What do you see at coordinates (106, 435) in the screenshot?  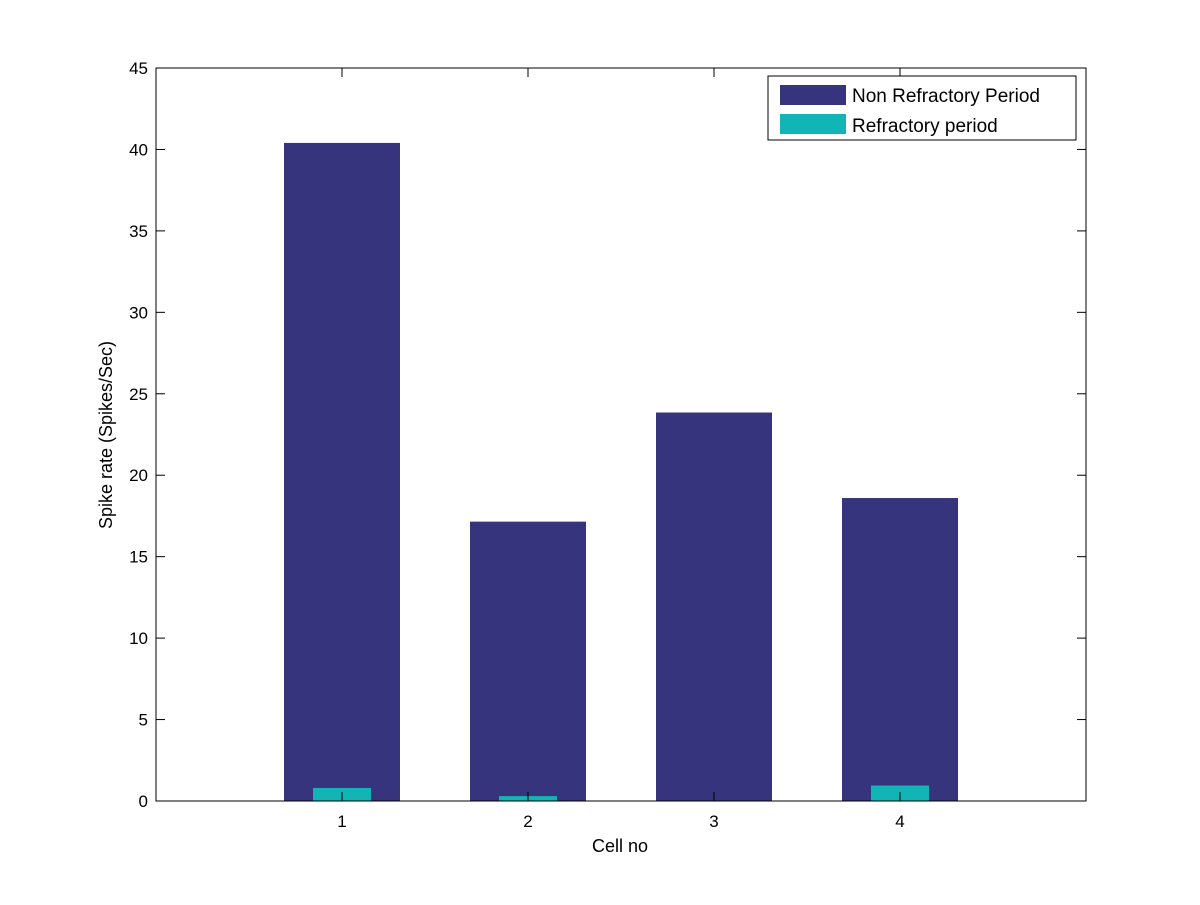 I see `y-axis-label: Spike rate (Spikes/Sec)` at bounding box center [106, 435].